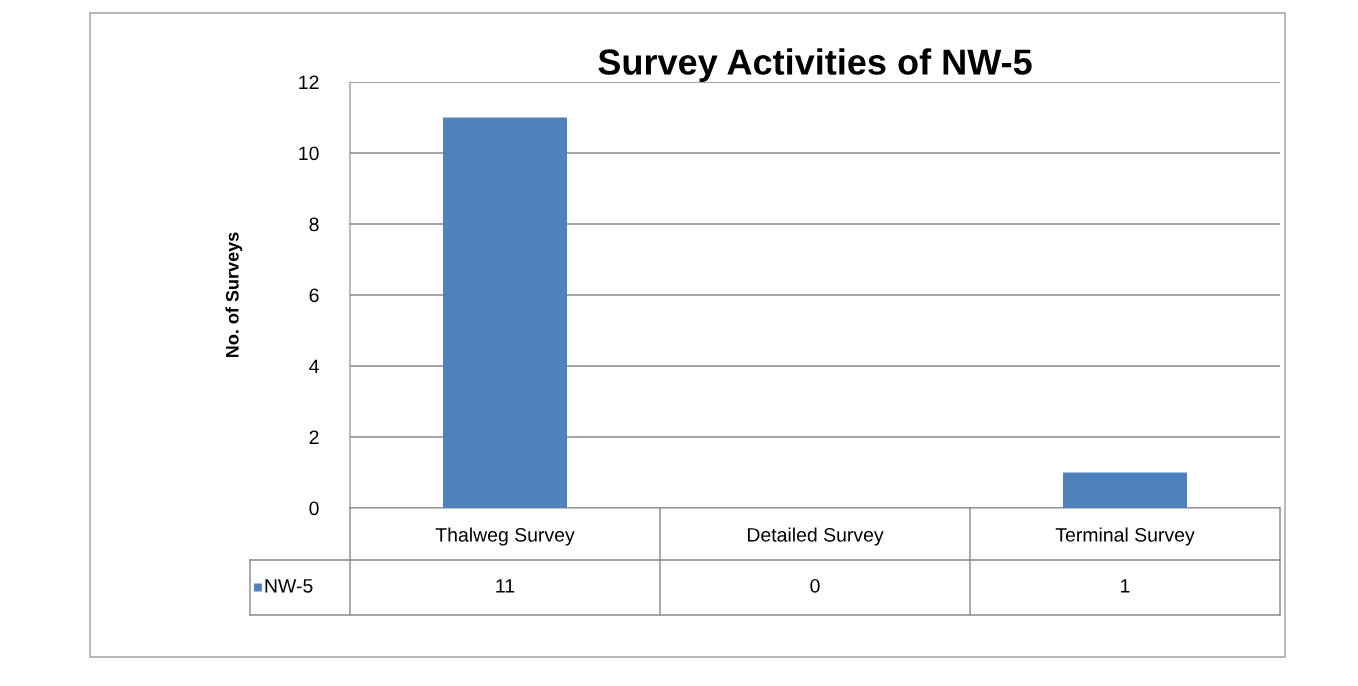  Describe the element at coordinates (505, 536) in the screenshot. I see `x-tick-label: Thalweg Survey` at that location.